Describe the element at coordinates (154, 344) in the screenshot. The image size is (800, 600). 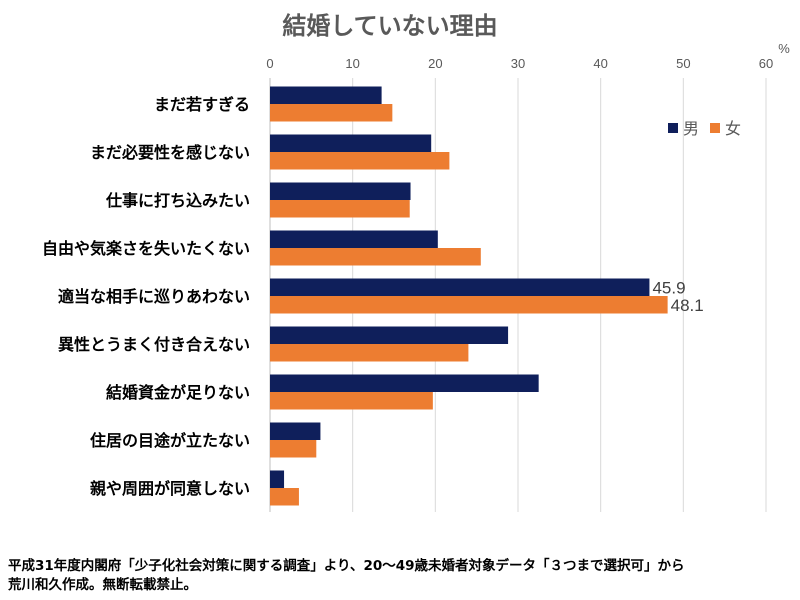
I see `category-label: 異性とうまく付き合えない` at that location.